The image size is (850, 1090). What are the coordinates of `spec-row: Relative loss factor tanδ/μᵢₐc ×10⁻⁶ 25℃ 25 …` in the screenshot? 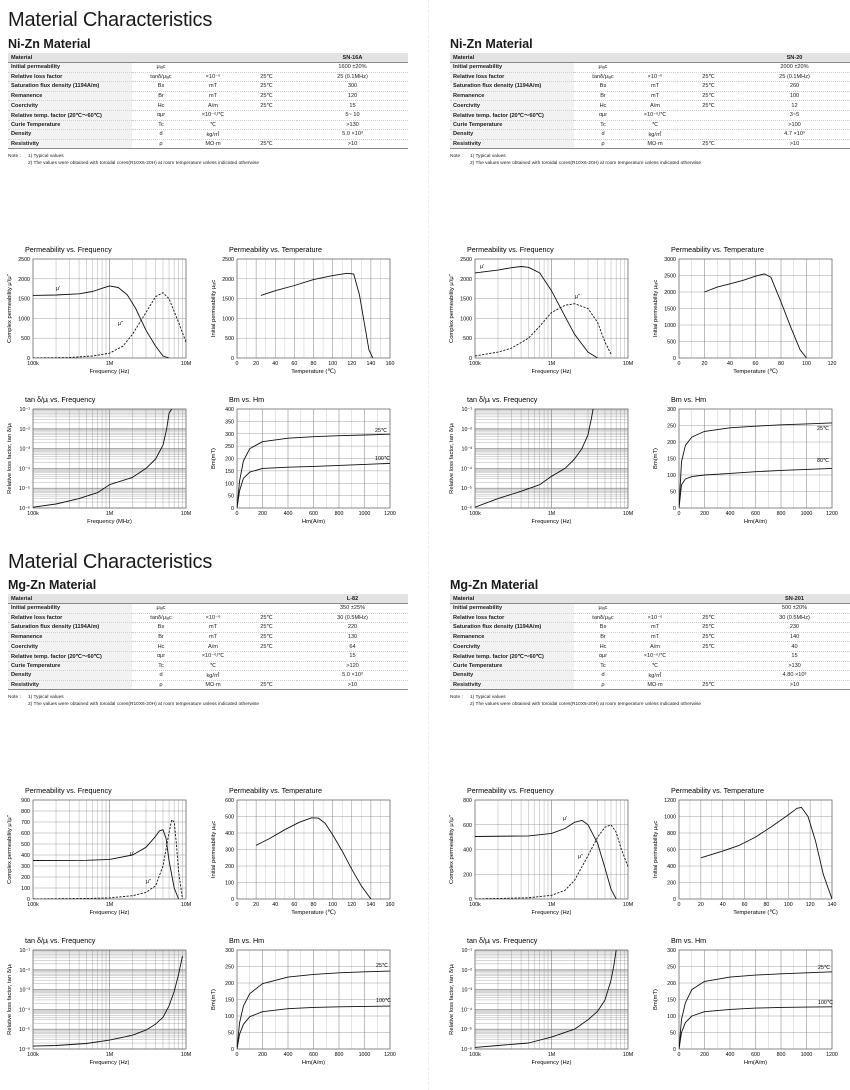 It's located at (650, 77).